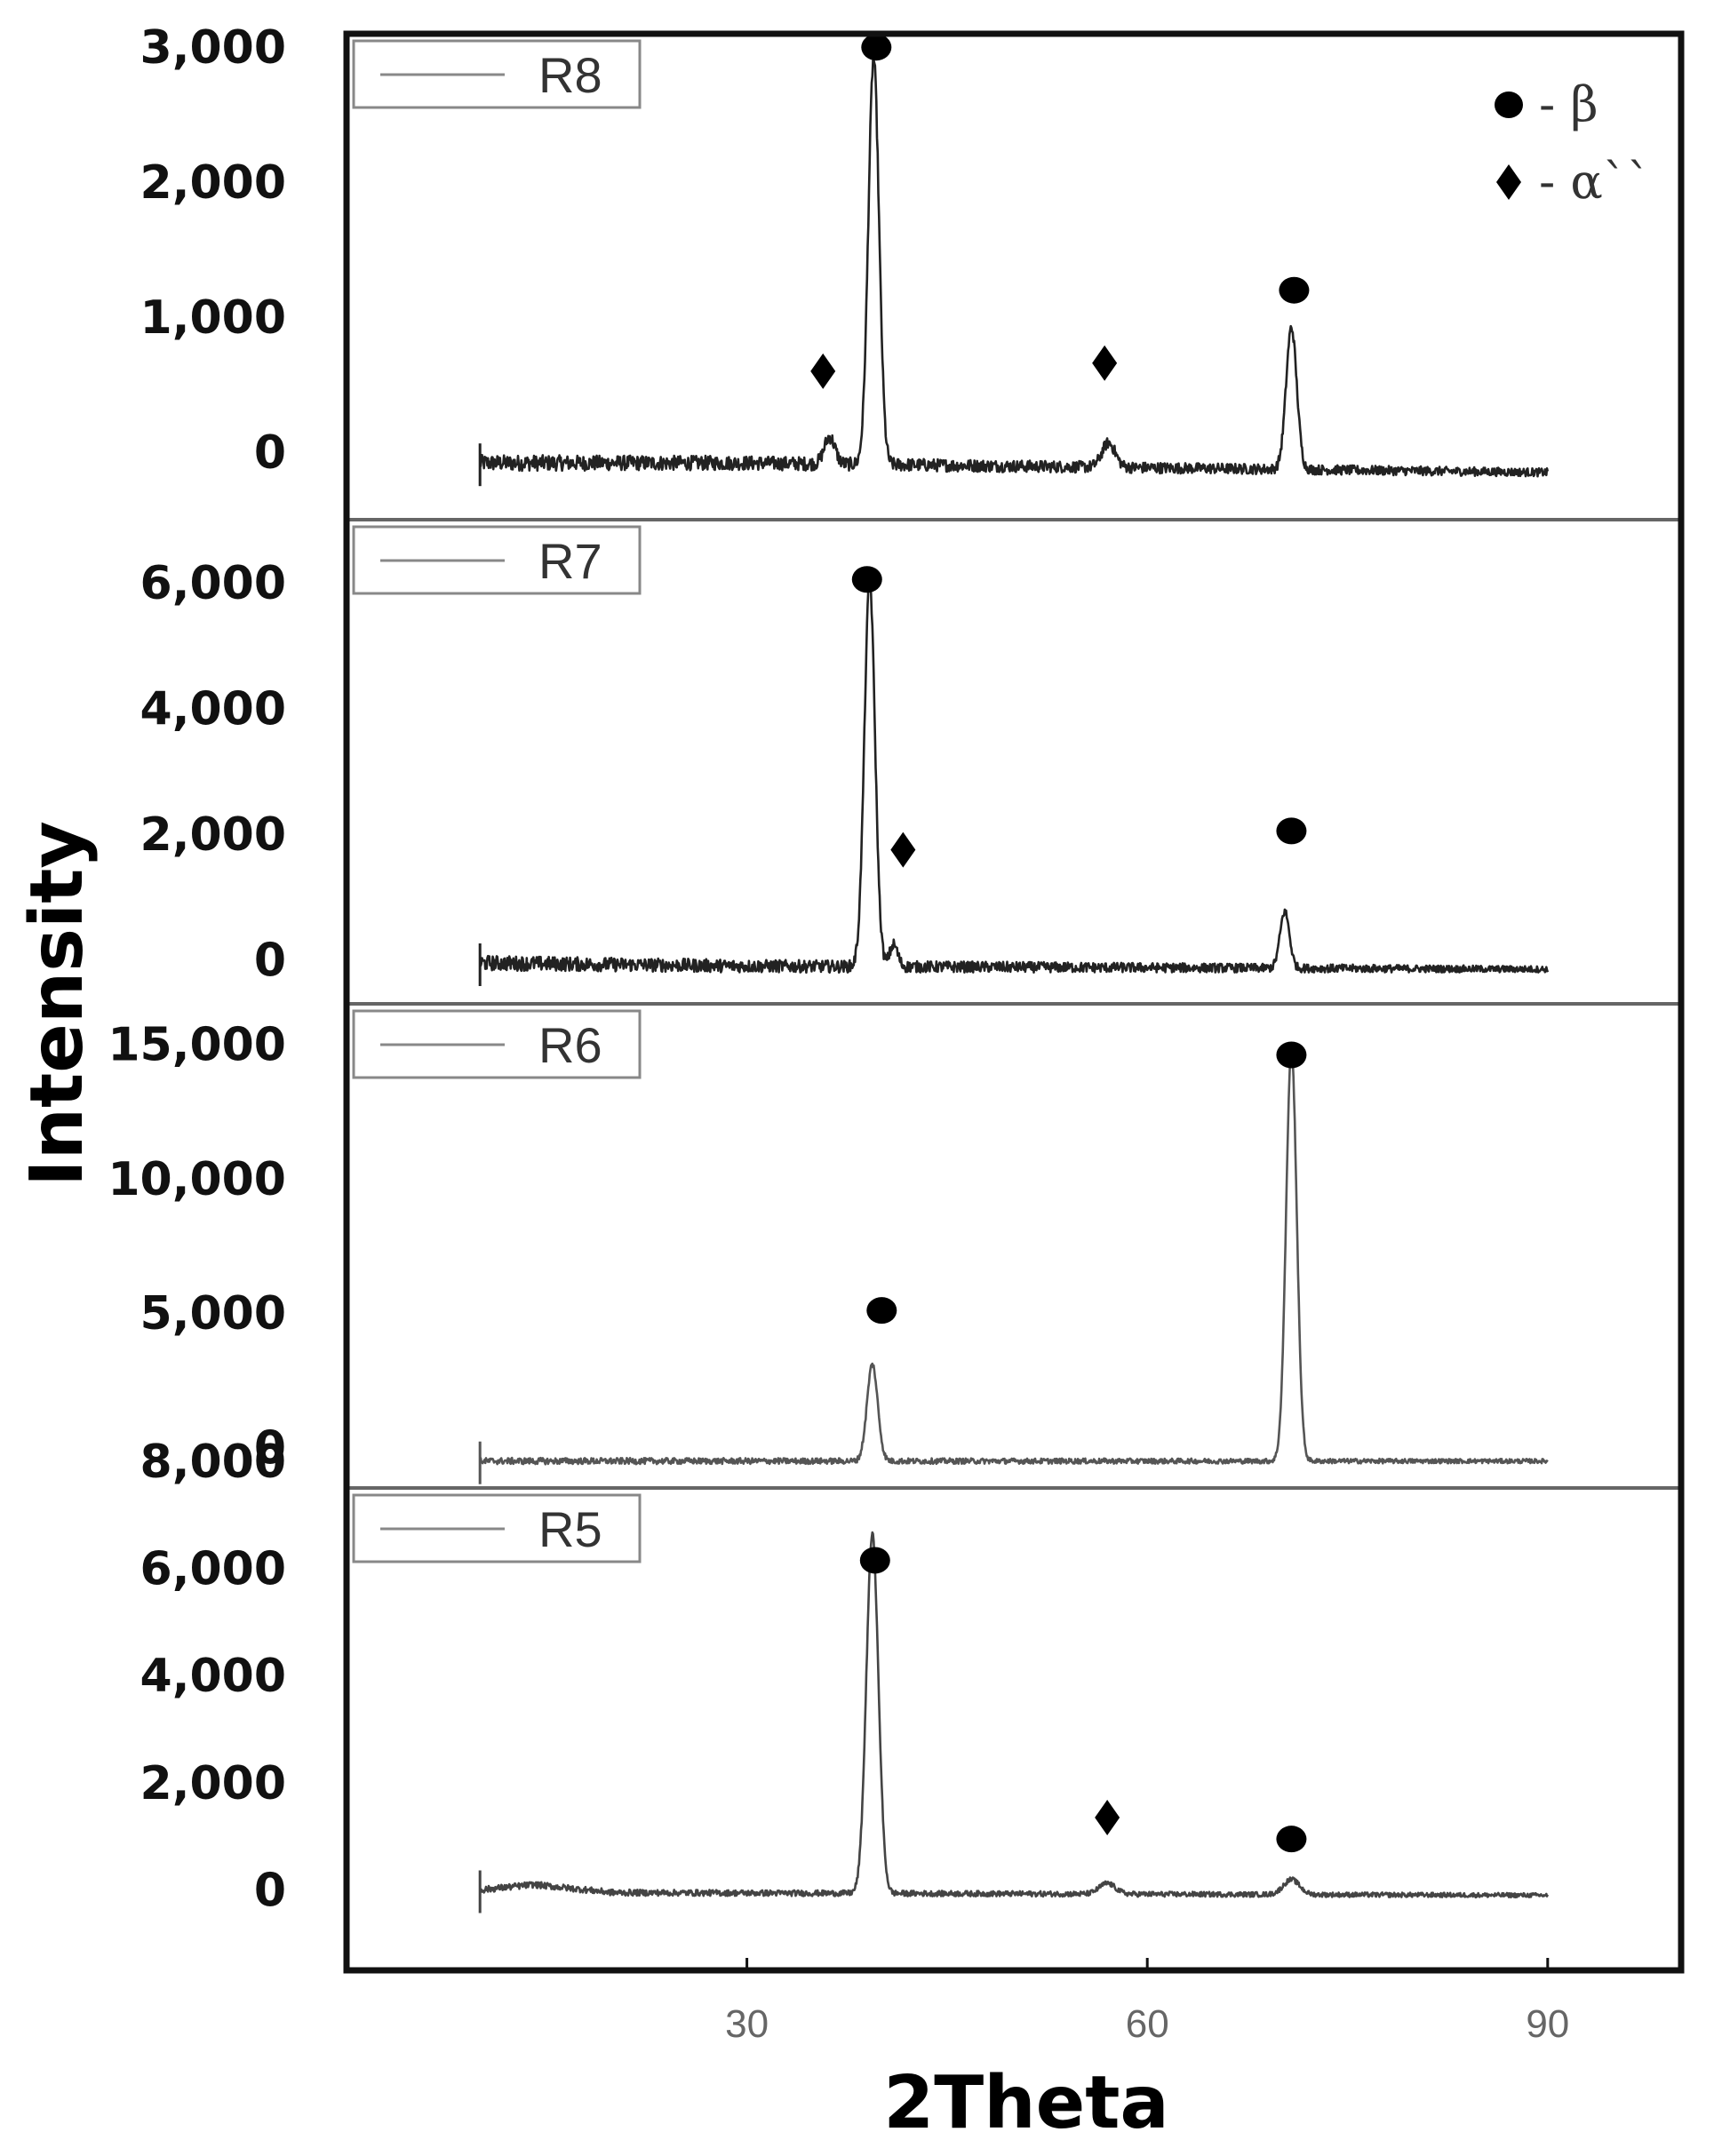 The width and height of the screenshot is (1714, 2156). What do you see at coordinates (197, 1179) in the screenshot?
I see `ytick-label: 10,000` at bounding box center [197, 1179].